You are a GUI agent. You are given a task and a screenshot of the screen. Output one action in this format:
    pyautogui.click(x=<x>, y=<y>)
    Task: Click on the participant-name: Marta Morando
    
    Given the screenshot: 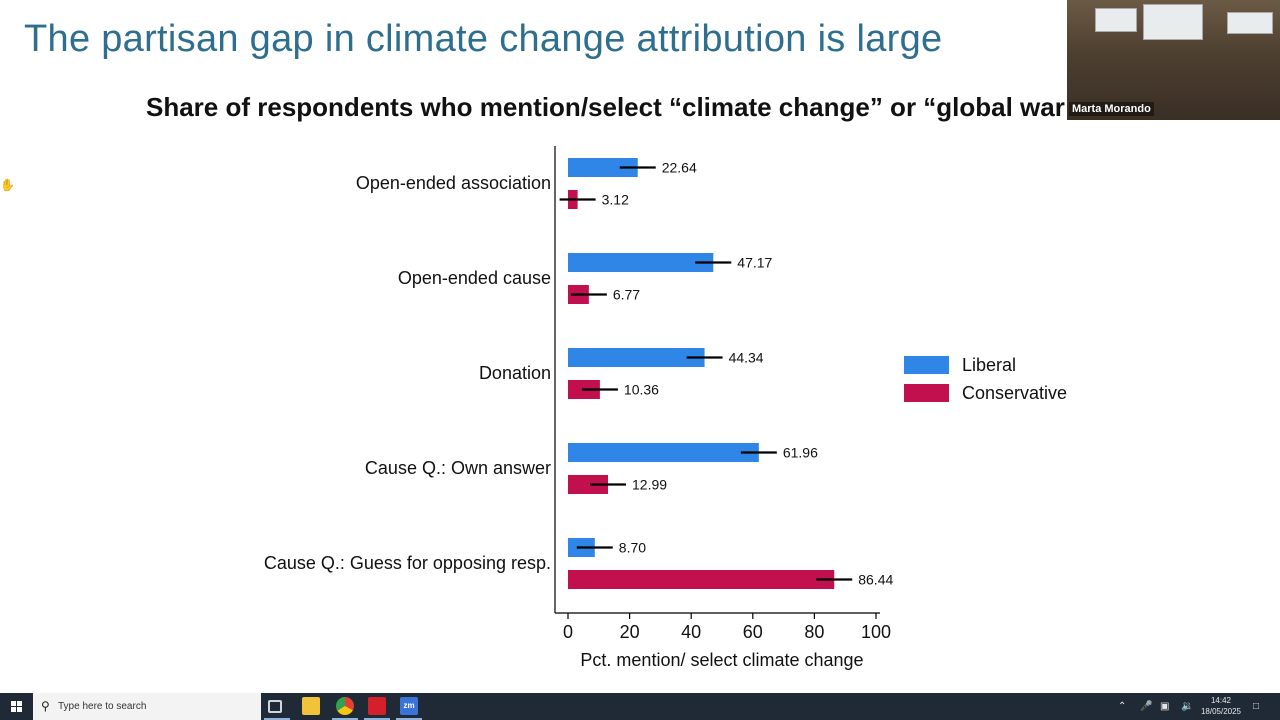 What is the action you would take?
    pyautogui.click(x=1111, y=109)
    